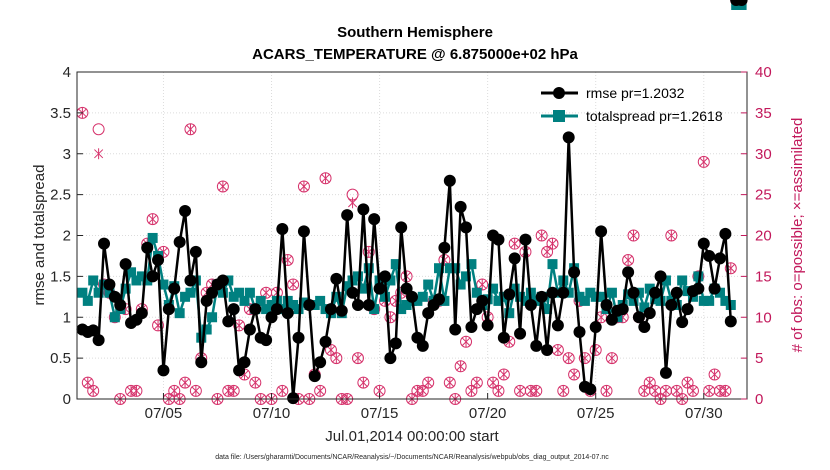 Image resolution: width=830 pixels, height=470 pixels. What do you see at coordinates (67, 72) in the screenshot?
I see `y-tick-label: 4` at bounding box center [67, 72].